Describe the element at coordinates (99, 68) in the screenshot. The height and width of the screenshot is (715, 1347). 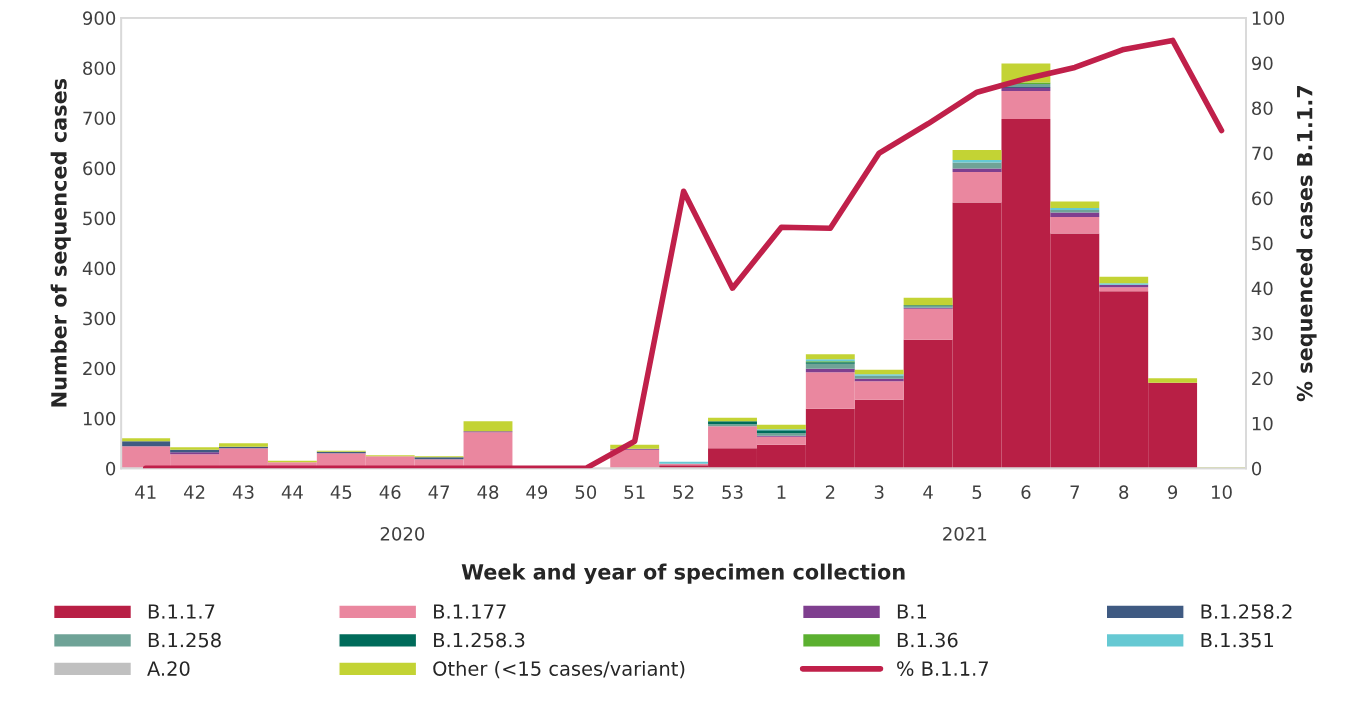
I see `y-tick-label: 800` at that location.